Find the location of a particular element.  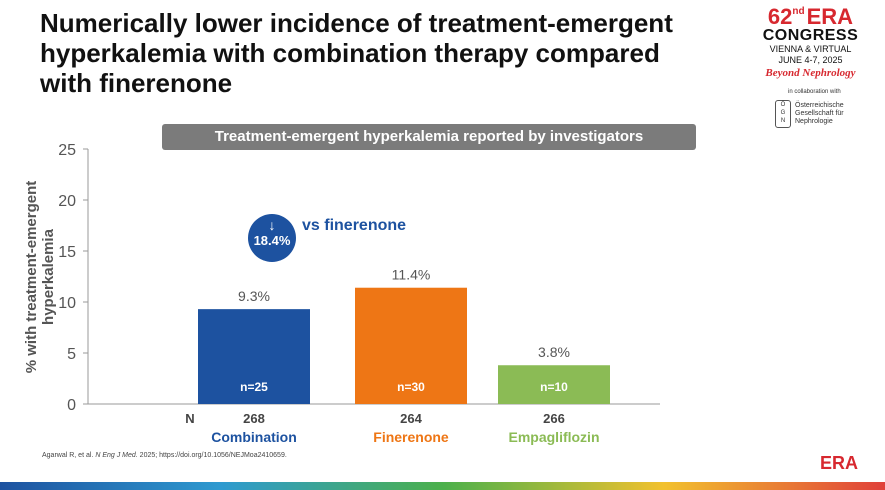

reference-journal: N Eng J Med. is located at coordinates (116, 455).